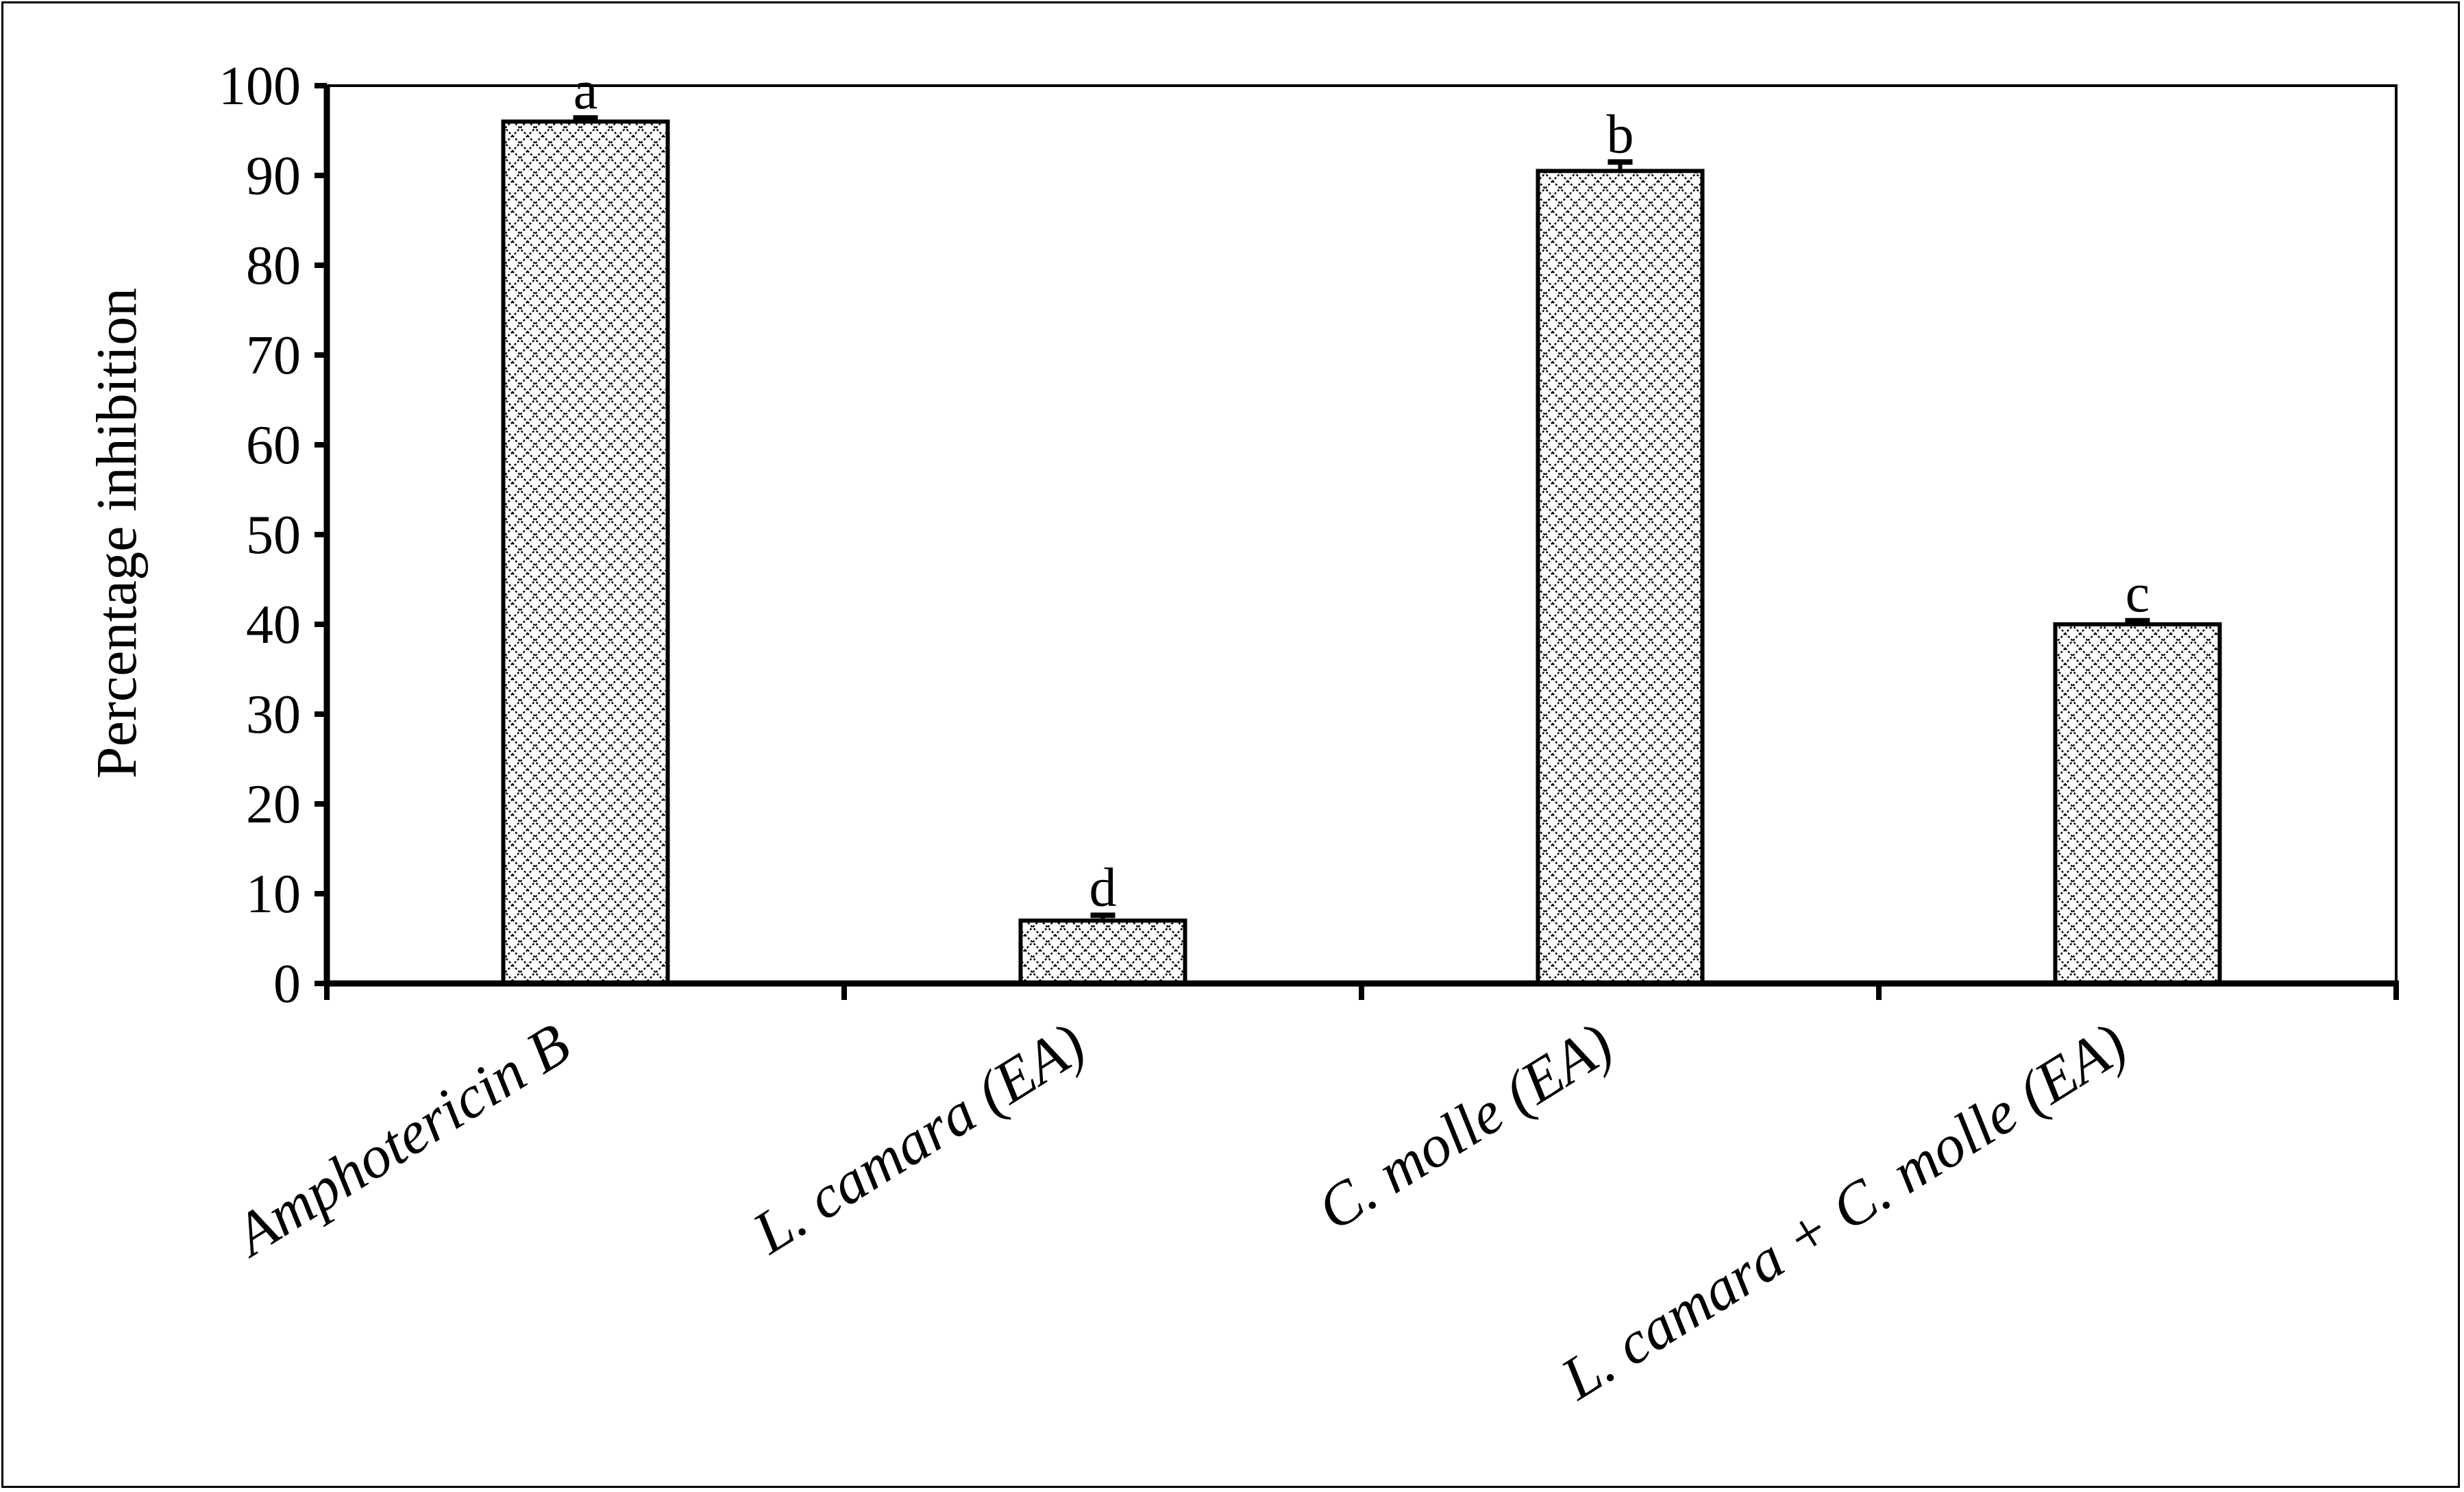 This screenshot has width=2464, height=1492. What do you see at coordinates (1620, 134) in the screenshot?
I see `significance-label: b` at bounding box center [1620, 134].